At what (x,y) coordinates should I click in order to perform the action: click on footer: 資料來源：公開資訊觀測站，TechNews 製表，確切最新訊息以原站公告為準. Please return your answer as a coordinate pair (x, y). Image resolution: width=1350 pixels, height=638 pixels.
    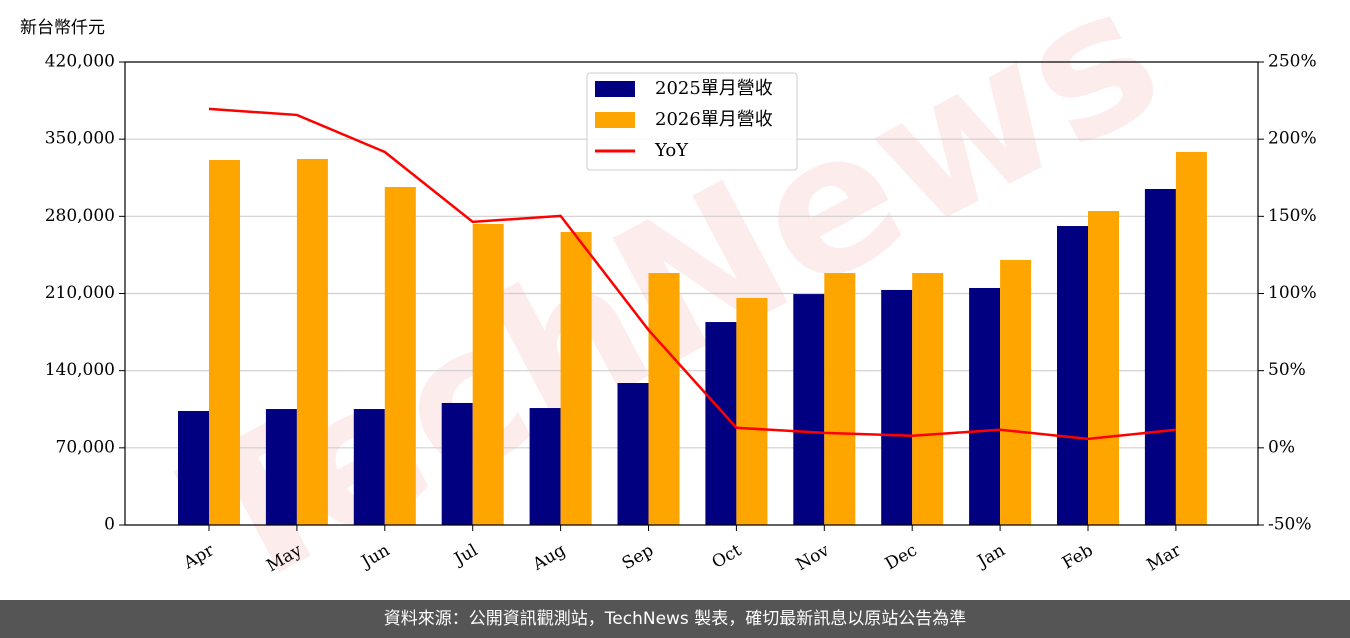
    Looking at the image, I should click on (675, 619).